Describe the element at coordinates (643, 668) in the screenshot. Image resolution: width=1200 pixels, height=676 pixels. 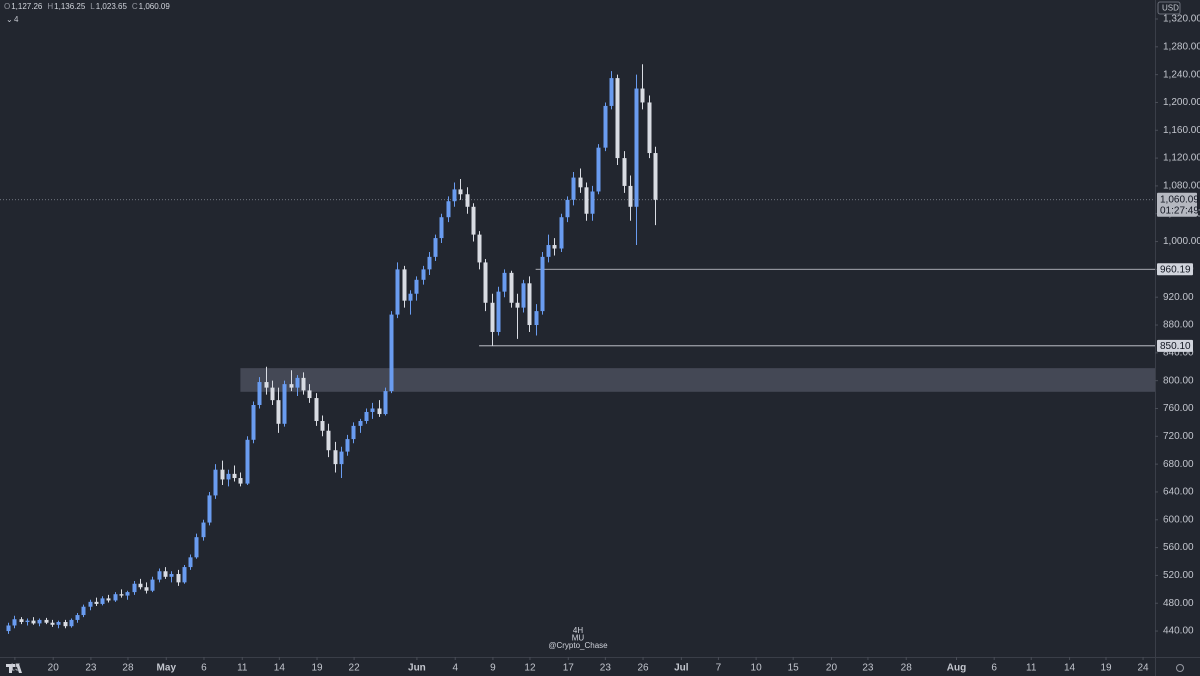
I see `x-tick-label: 26` at that location.